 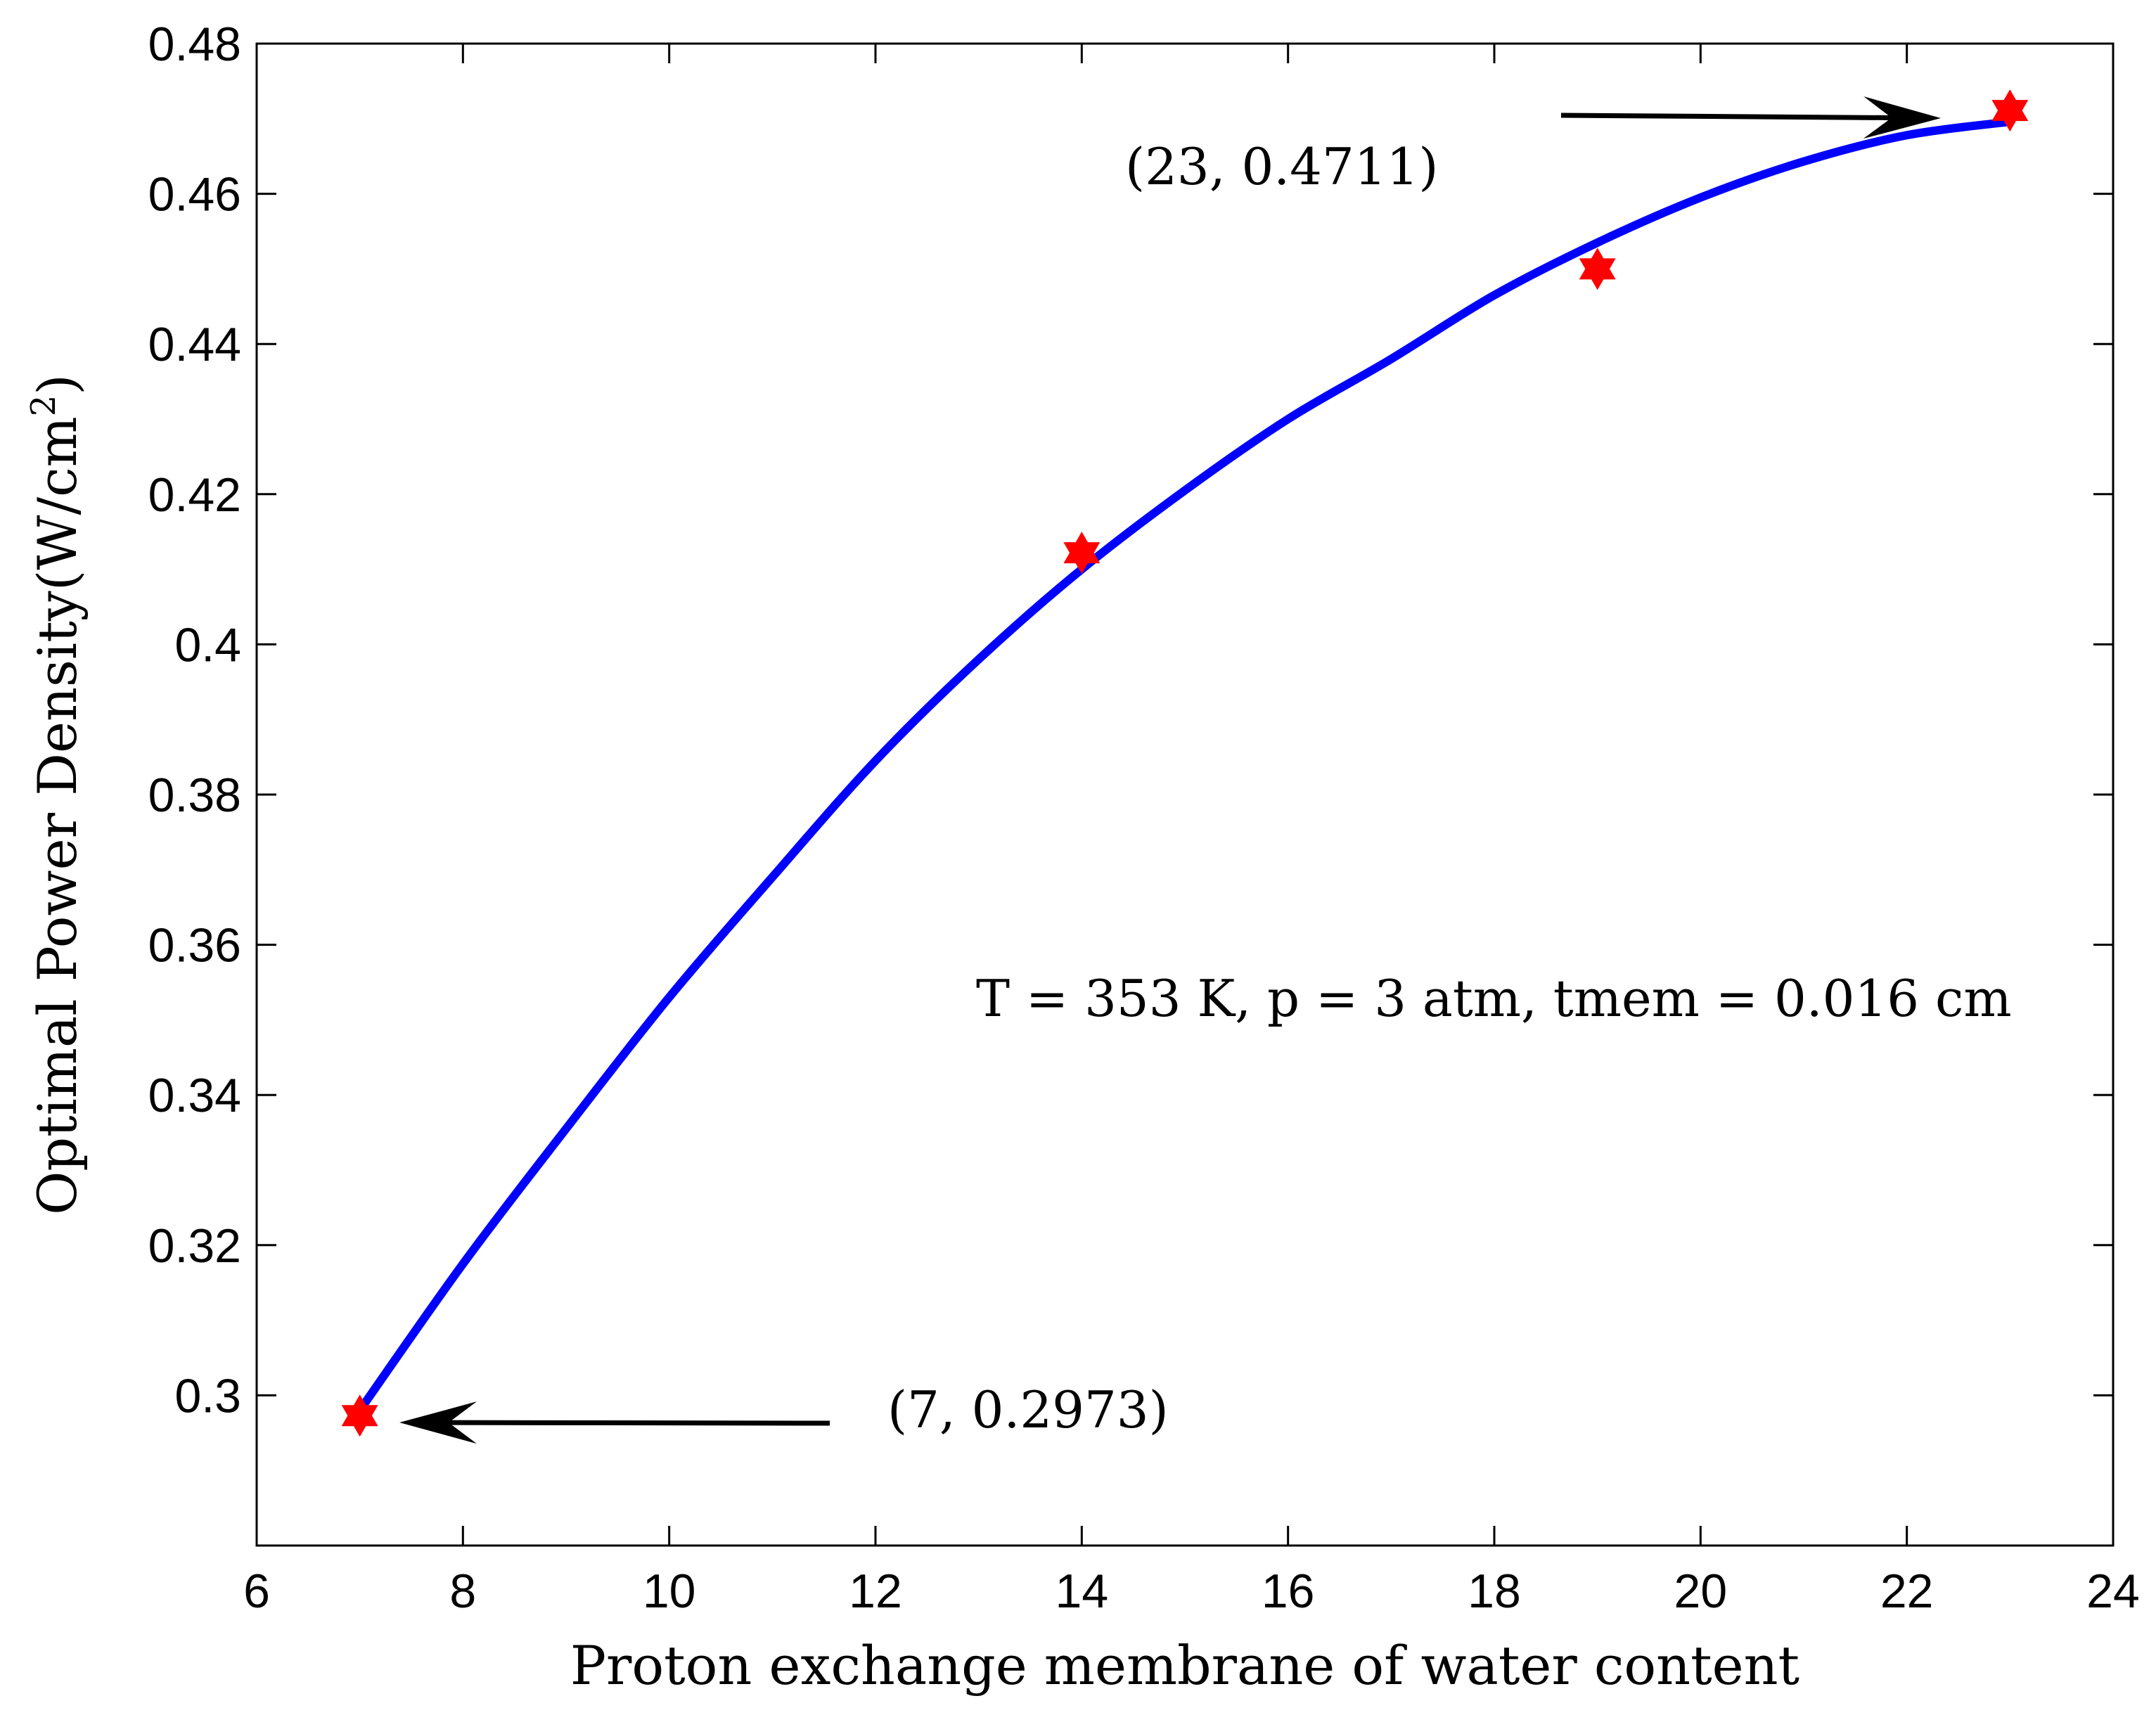 I want to click on x-tick-label: 14, so click(x=1082, y=1592).